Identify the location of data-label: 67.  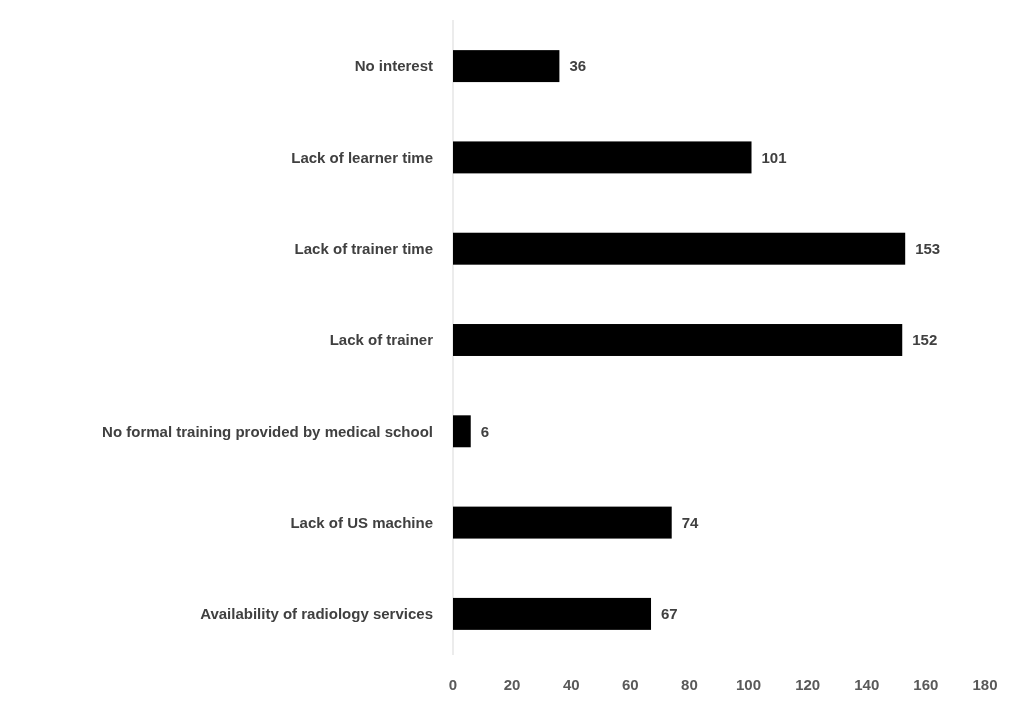
(669, 614).